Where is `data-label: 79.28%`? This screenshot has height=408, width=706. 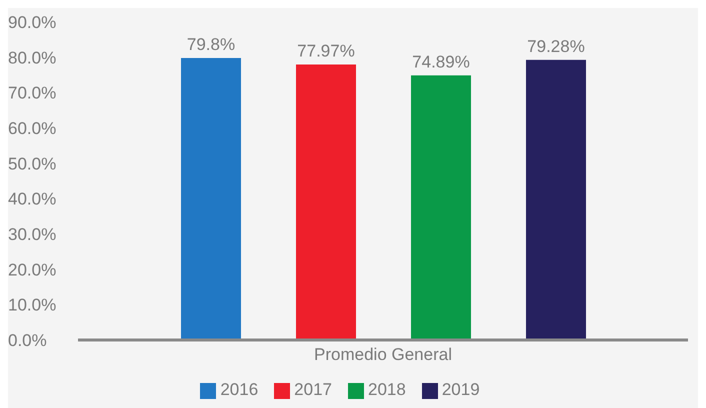 data-label: 79.28% is located at coordinates (556, 46).